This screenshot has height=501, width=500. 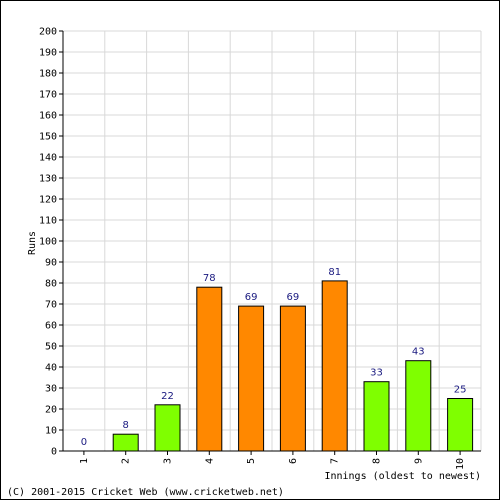 I want to click on y-tick-label: 190, so click(x=48, y=53).